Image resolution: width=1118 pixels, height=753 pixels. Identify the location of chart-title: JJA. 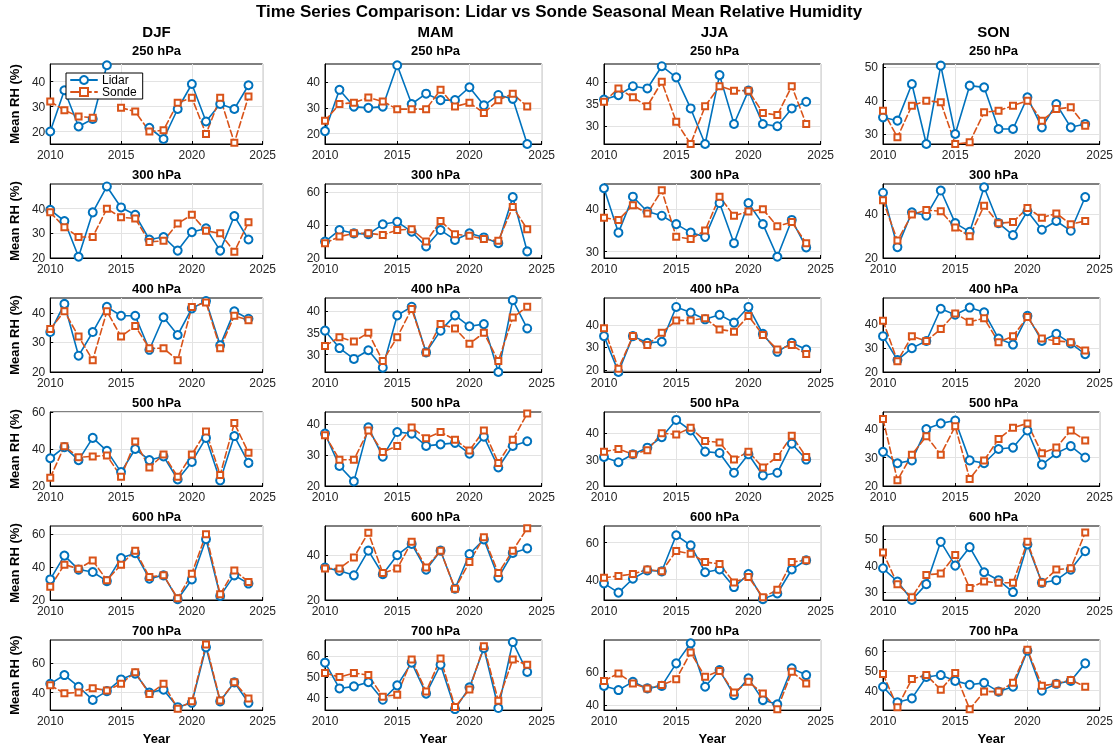
(714, 31).